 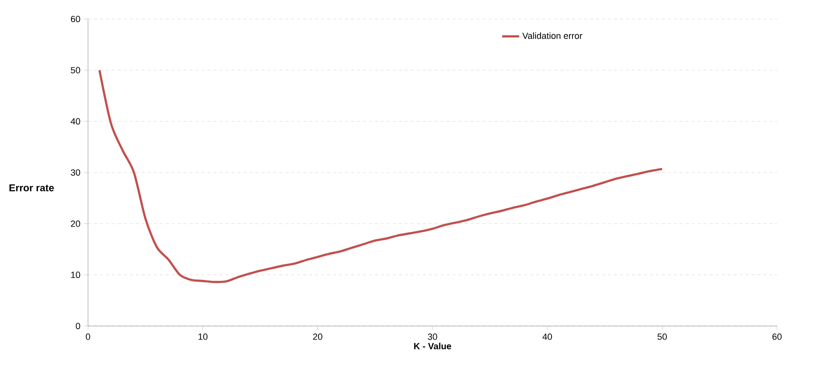 What do you see at coordinates (777, 337) in the screenshot?
I see `x-tick-label: 60` at bounding box center [777, 337].